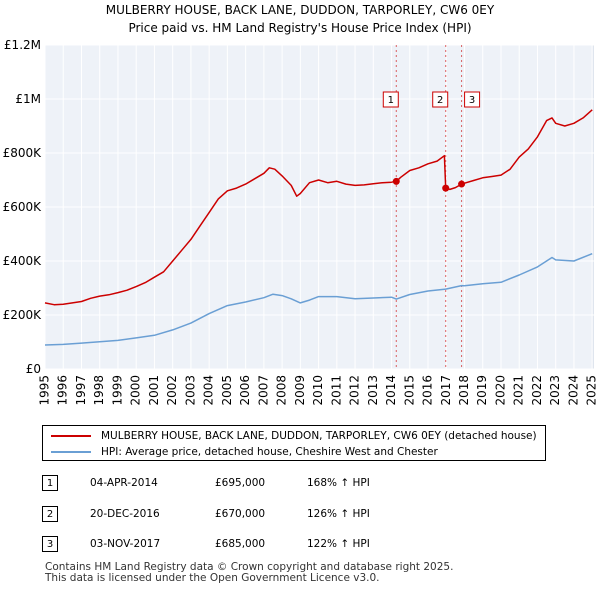 The image size is (600, 590). I want to click on hpi-line, so click(318, 299).